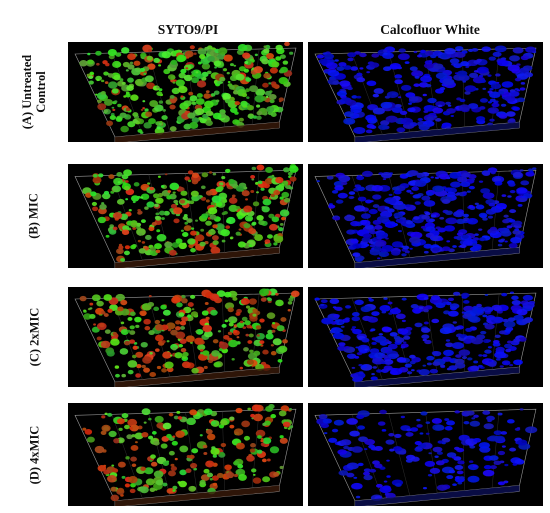 Image resolution: width=550 pixels, height=513 pixels. I want to click on image-panel-b-syto9, so click(185, 216).